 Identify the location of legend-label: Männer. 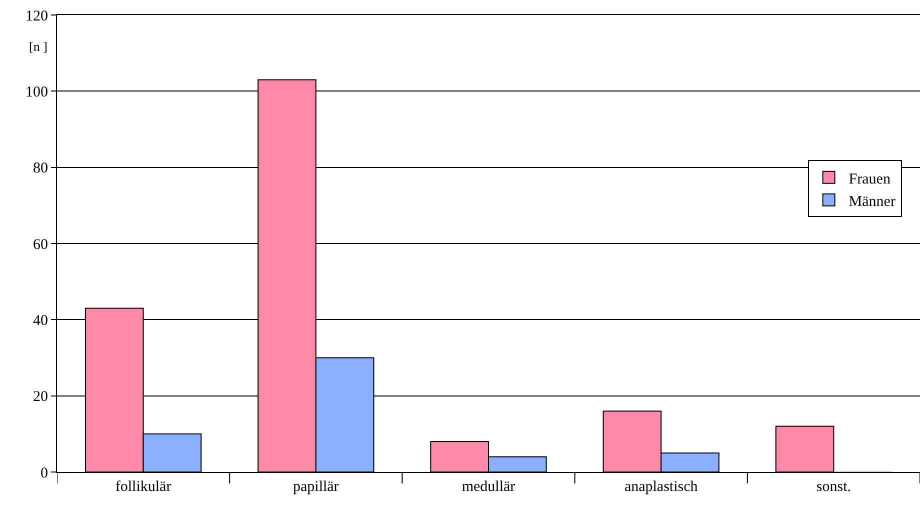
(872, 202).